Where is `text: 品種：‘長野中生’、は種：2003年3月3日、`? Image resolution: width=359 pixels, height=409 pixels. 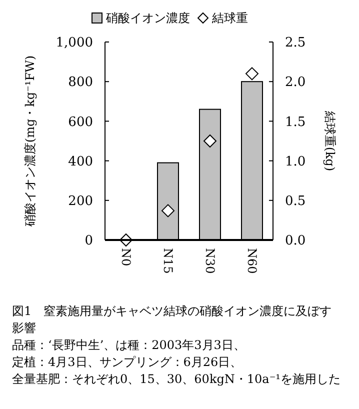 text: 品種：‘長野中生’、は種：2003年3月3日、 is located at coordinates (129, 345).